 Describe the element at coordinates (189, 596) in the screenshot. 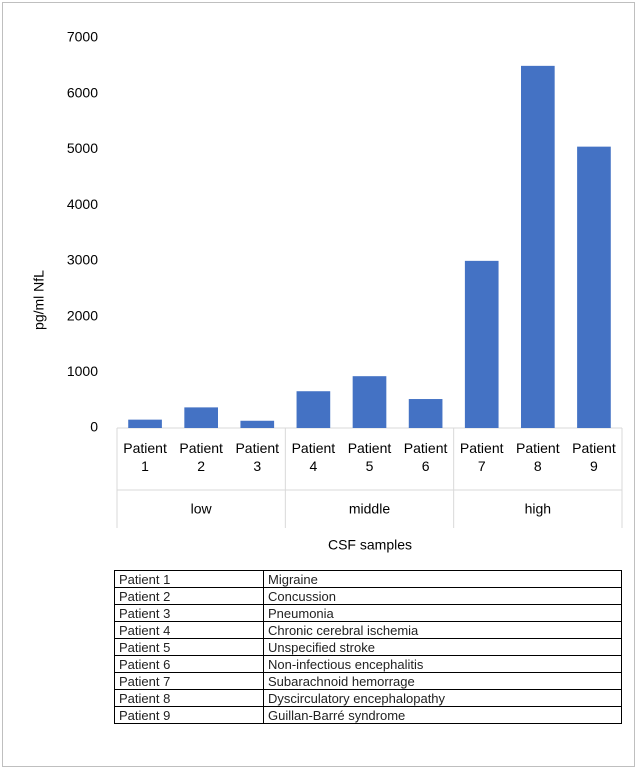

I see `table-cell: Patient 2` at that location.